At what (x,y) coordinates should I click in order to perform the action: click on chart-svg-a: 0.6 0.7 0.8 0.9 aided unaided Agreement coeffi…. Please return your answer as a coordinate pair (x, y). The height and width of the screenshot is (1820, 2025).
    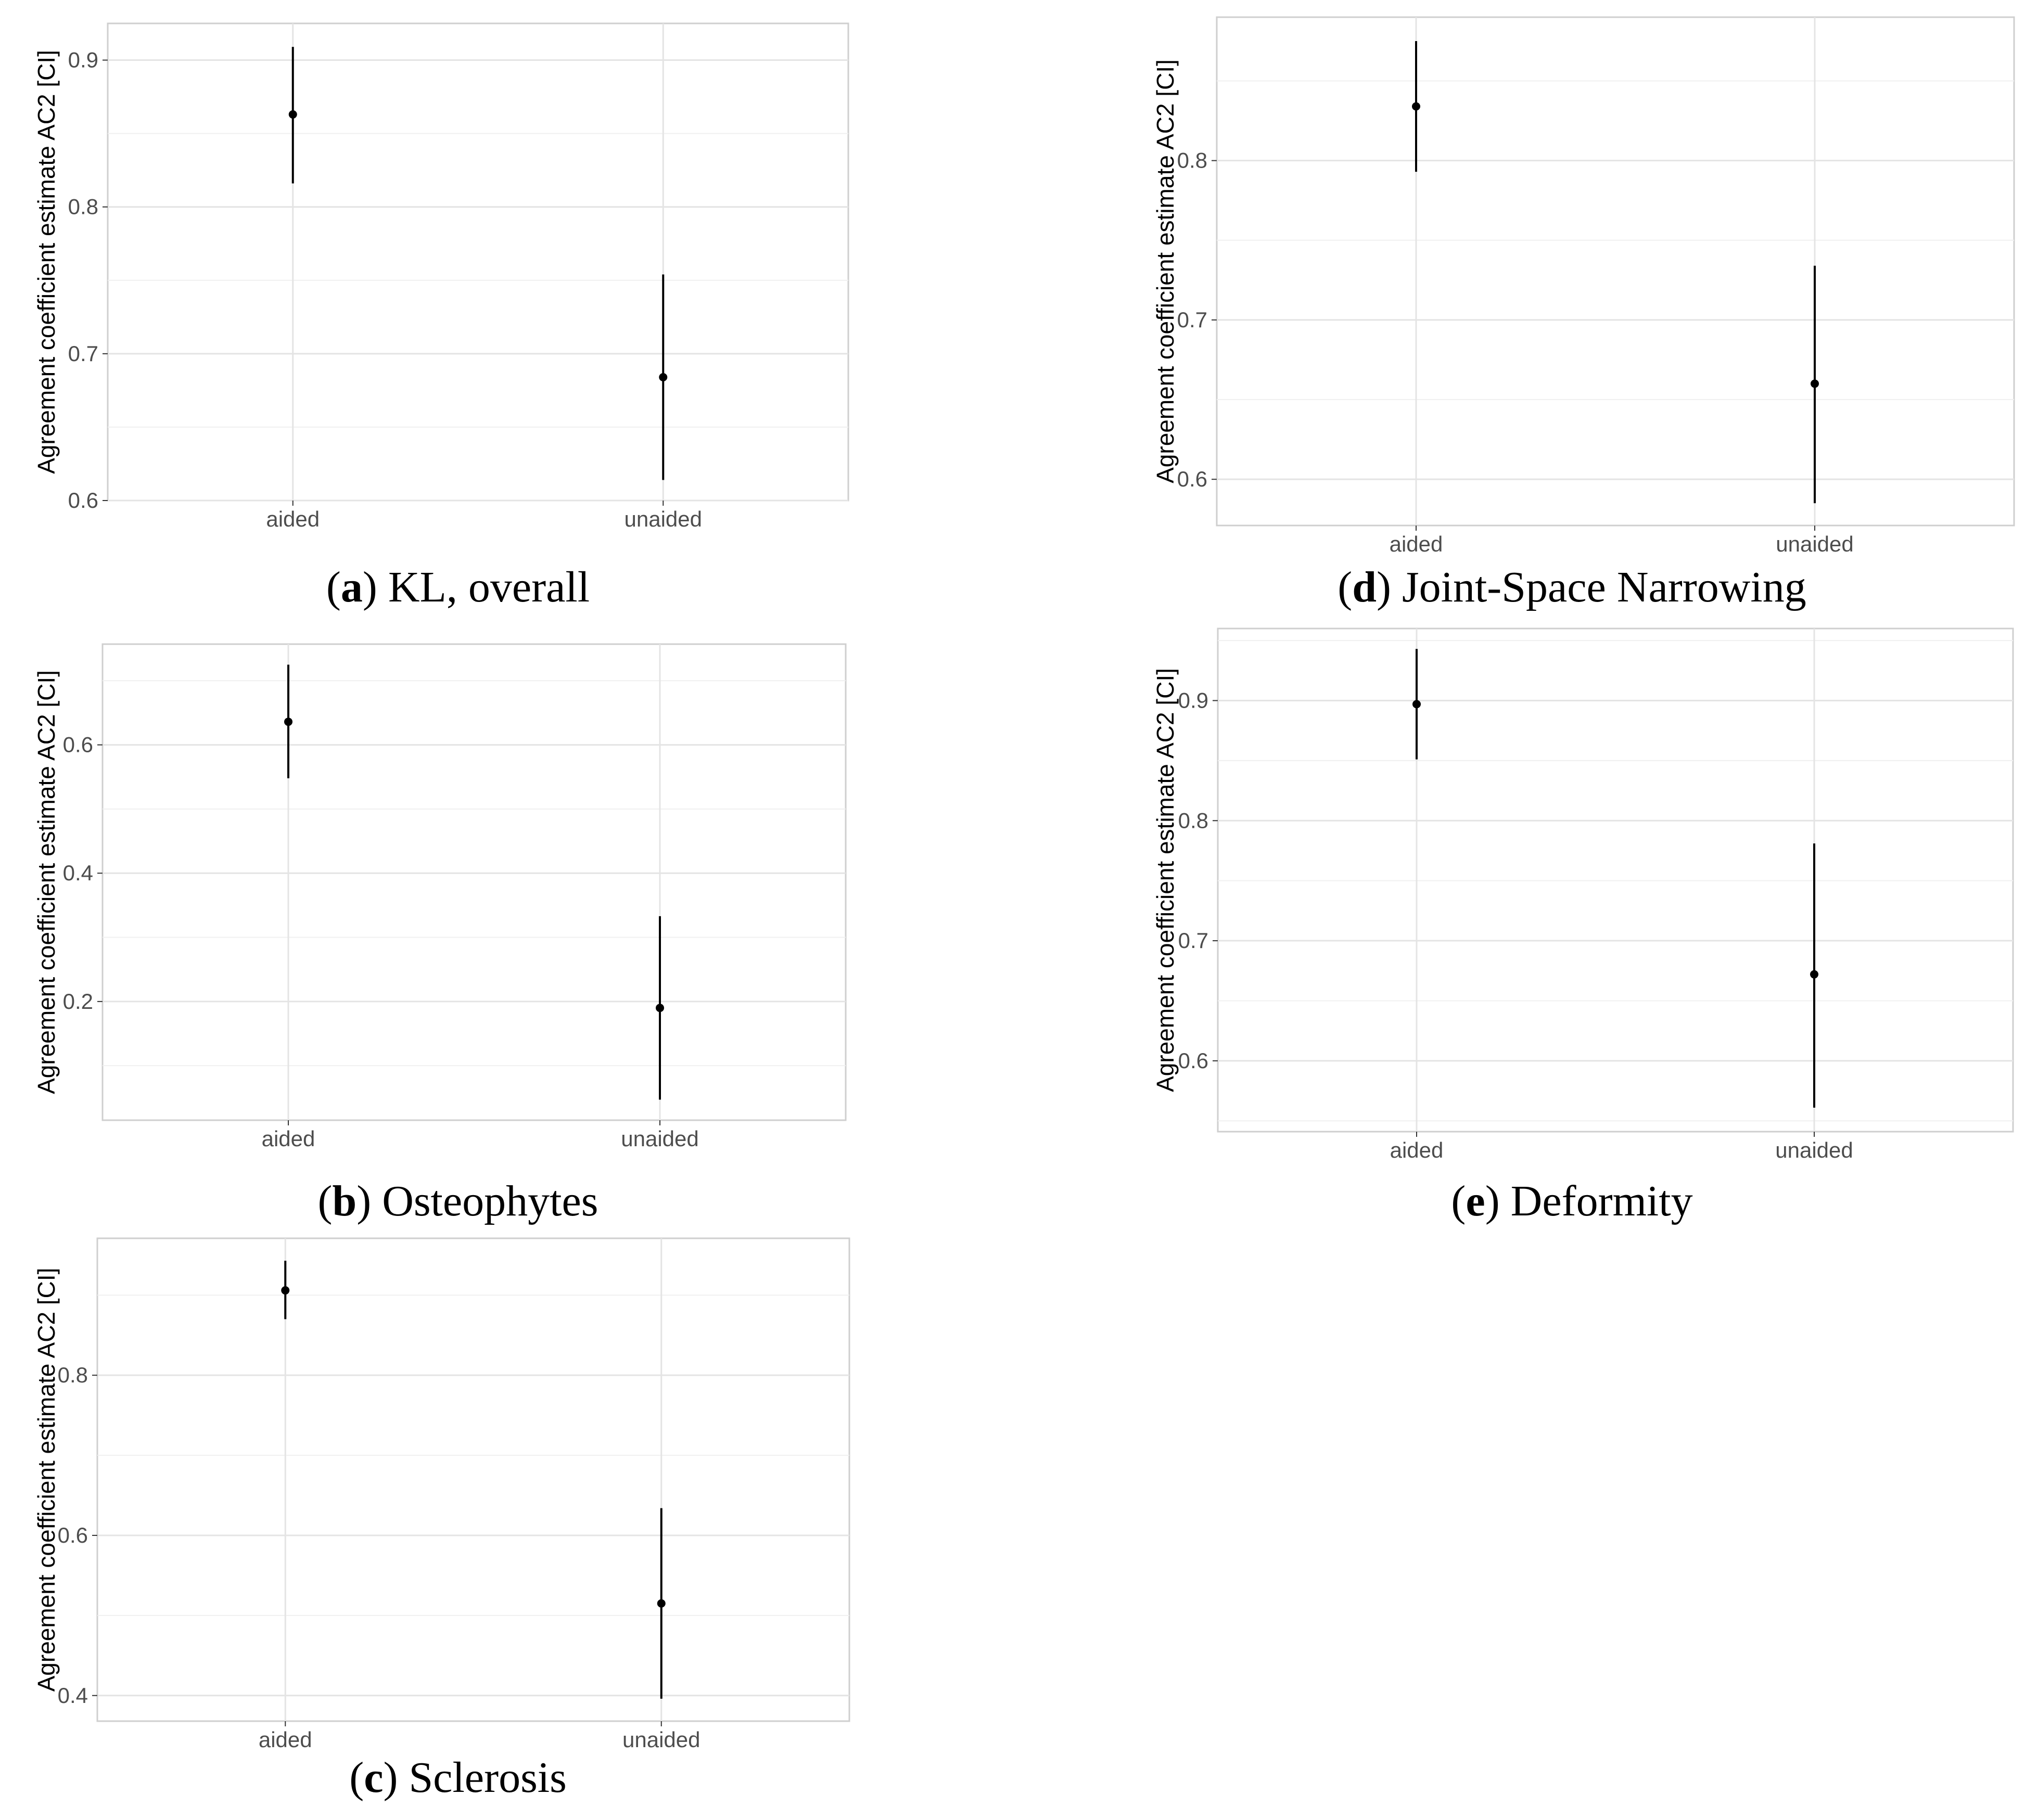
    Looking at the image, I should click on (441, 276).